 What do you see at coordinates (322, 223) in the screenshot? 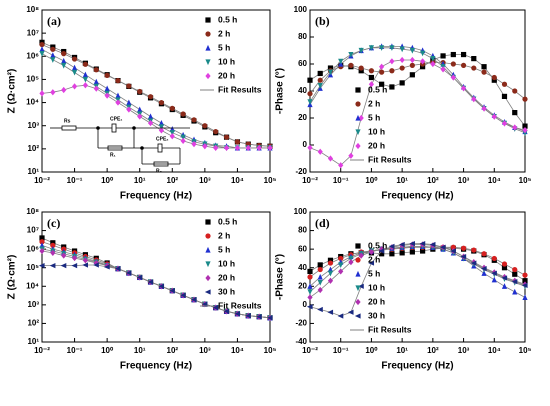
I see `panel-label: (d)` at bounding box center [322, 223].